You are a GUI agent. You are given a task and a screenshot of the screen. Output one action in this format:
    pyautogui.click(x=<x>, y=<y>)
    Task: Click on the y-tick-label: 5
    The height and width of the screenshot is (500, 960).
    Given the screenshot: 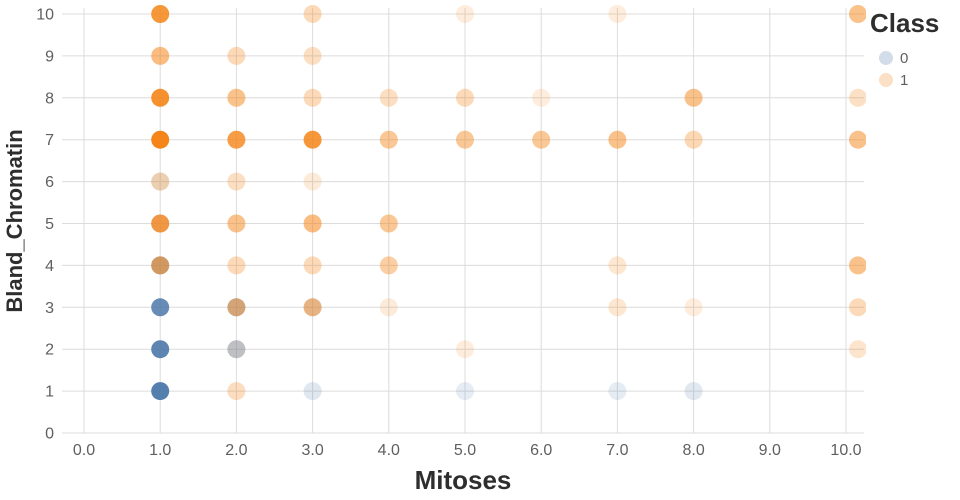 What is the action you would take?
    pyautogui.click(x=49, y=224)
    